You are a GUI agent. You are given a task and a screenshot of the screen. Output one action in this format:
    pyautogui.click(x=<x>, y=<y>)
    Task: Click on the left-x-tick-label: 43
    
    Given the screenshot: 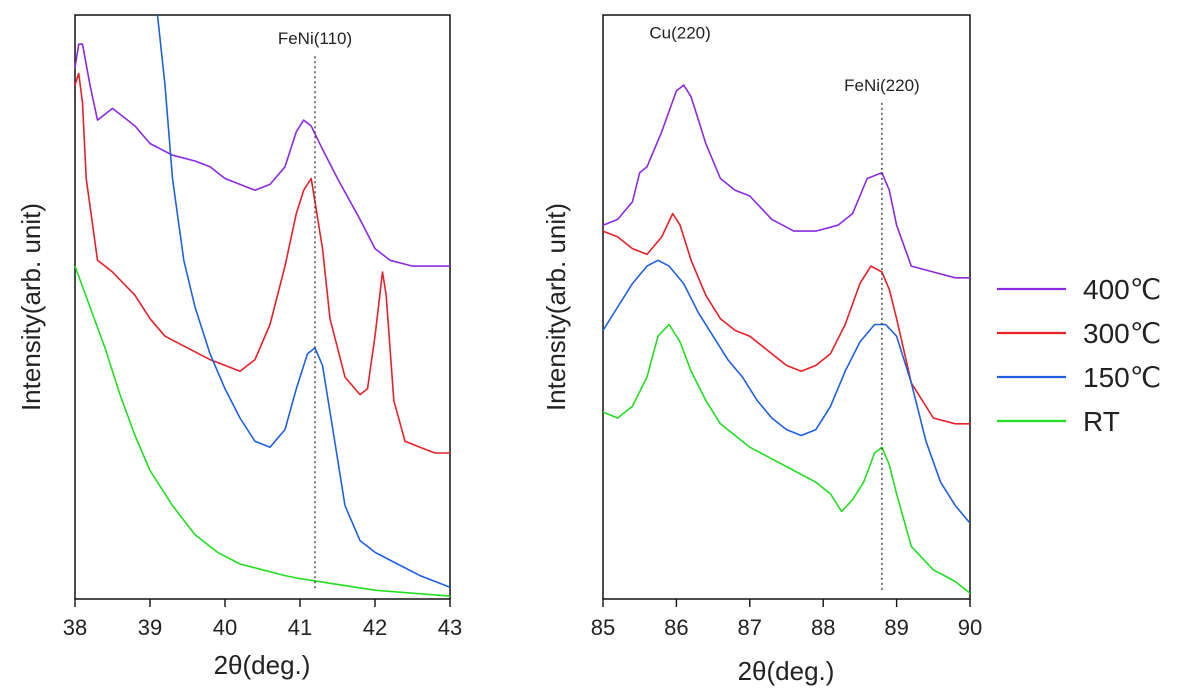 What is the action you would take?
    pyautogui.click(x=450, y=627)
    